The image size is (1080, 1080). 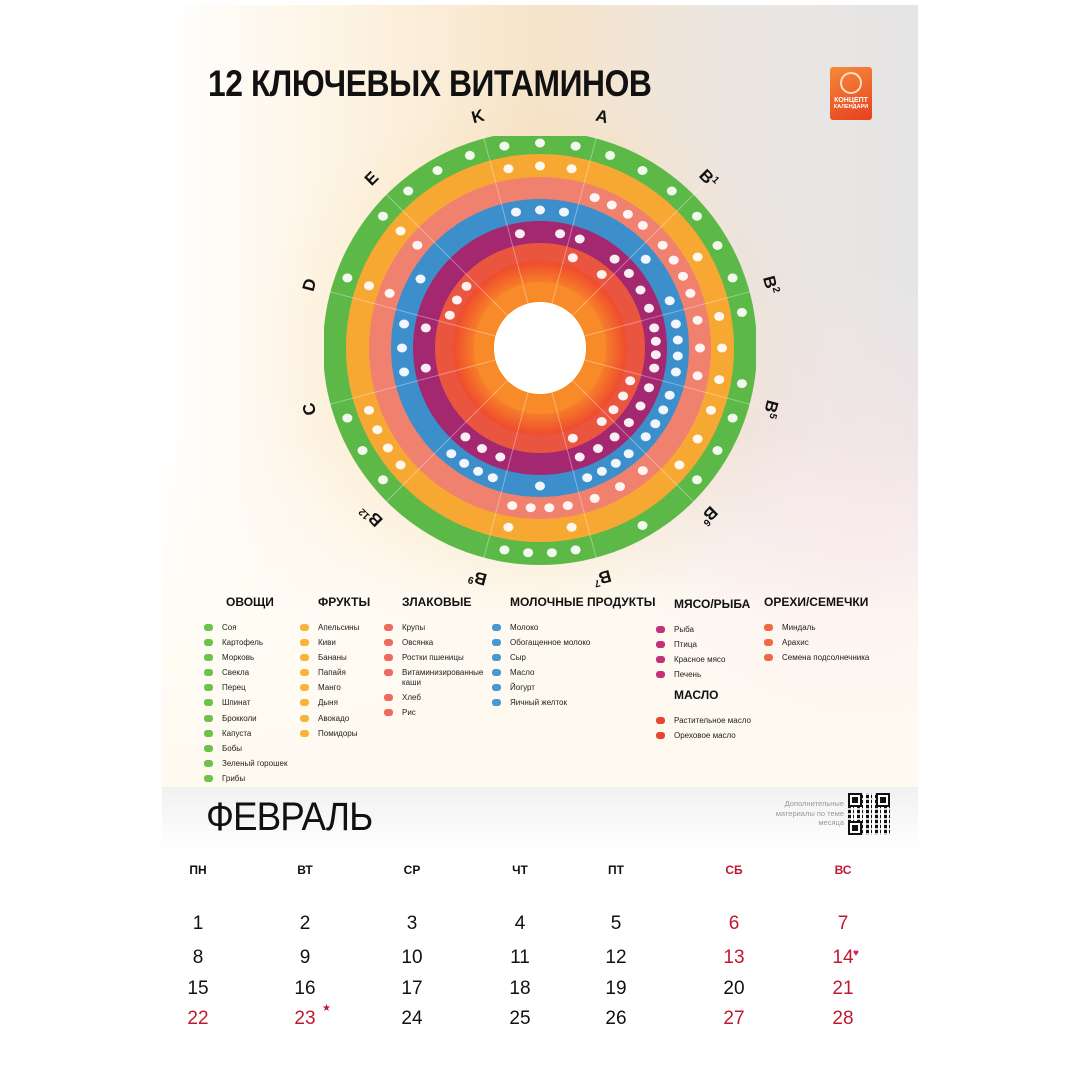 I want to click on calendar-day: 26, so click(x=616, y=1018).